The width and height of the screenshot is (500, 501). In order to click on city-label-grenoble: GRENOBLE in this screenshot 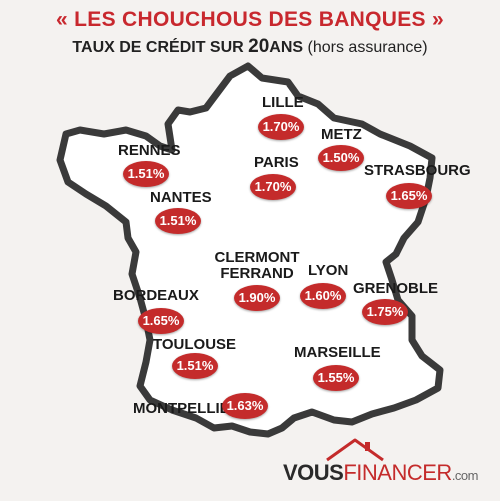, I will do `click(396, 288)`.